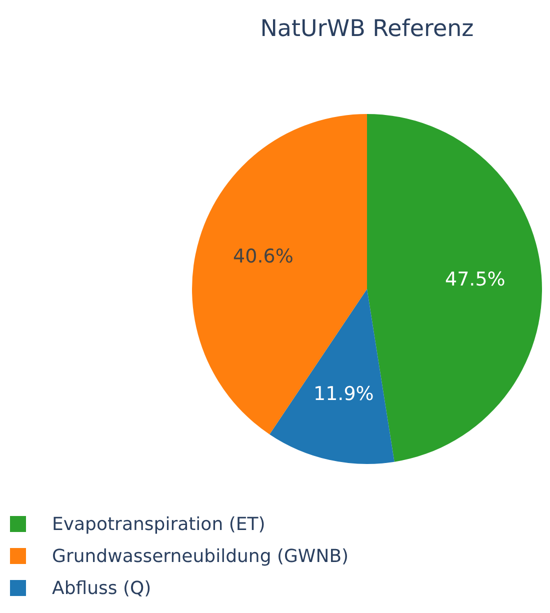  Describe the element at coordinates (263, 256) in the screenshot. I see `data-label: 40.6%` at that location.